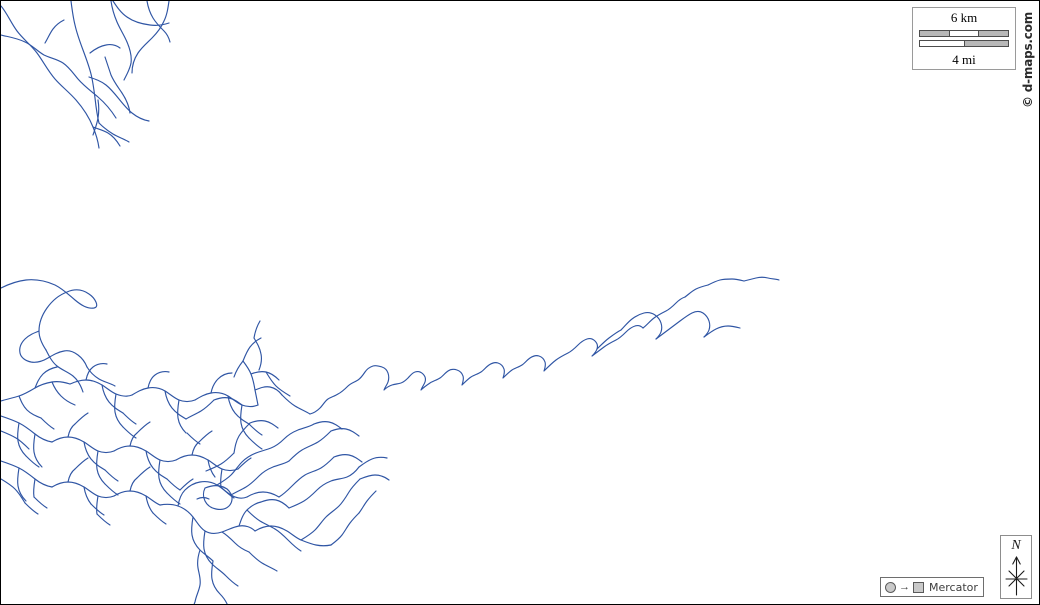 This screenshot has height=605, width=1040. Describe the element at coordinates (1016, 545) in the screenshot. I see `compass-north-label: N` at that location.